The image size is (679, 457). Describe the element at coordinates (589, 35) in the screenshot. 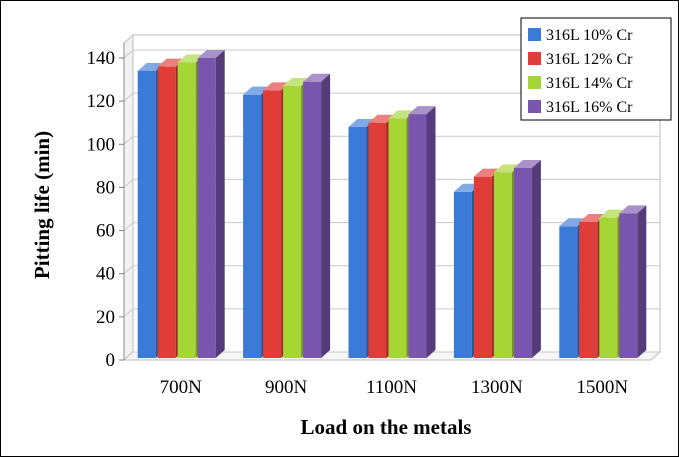

I see `legend-label: 316L 10% Cr` at that location.